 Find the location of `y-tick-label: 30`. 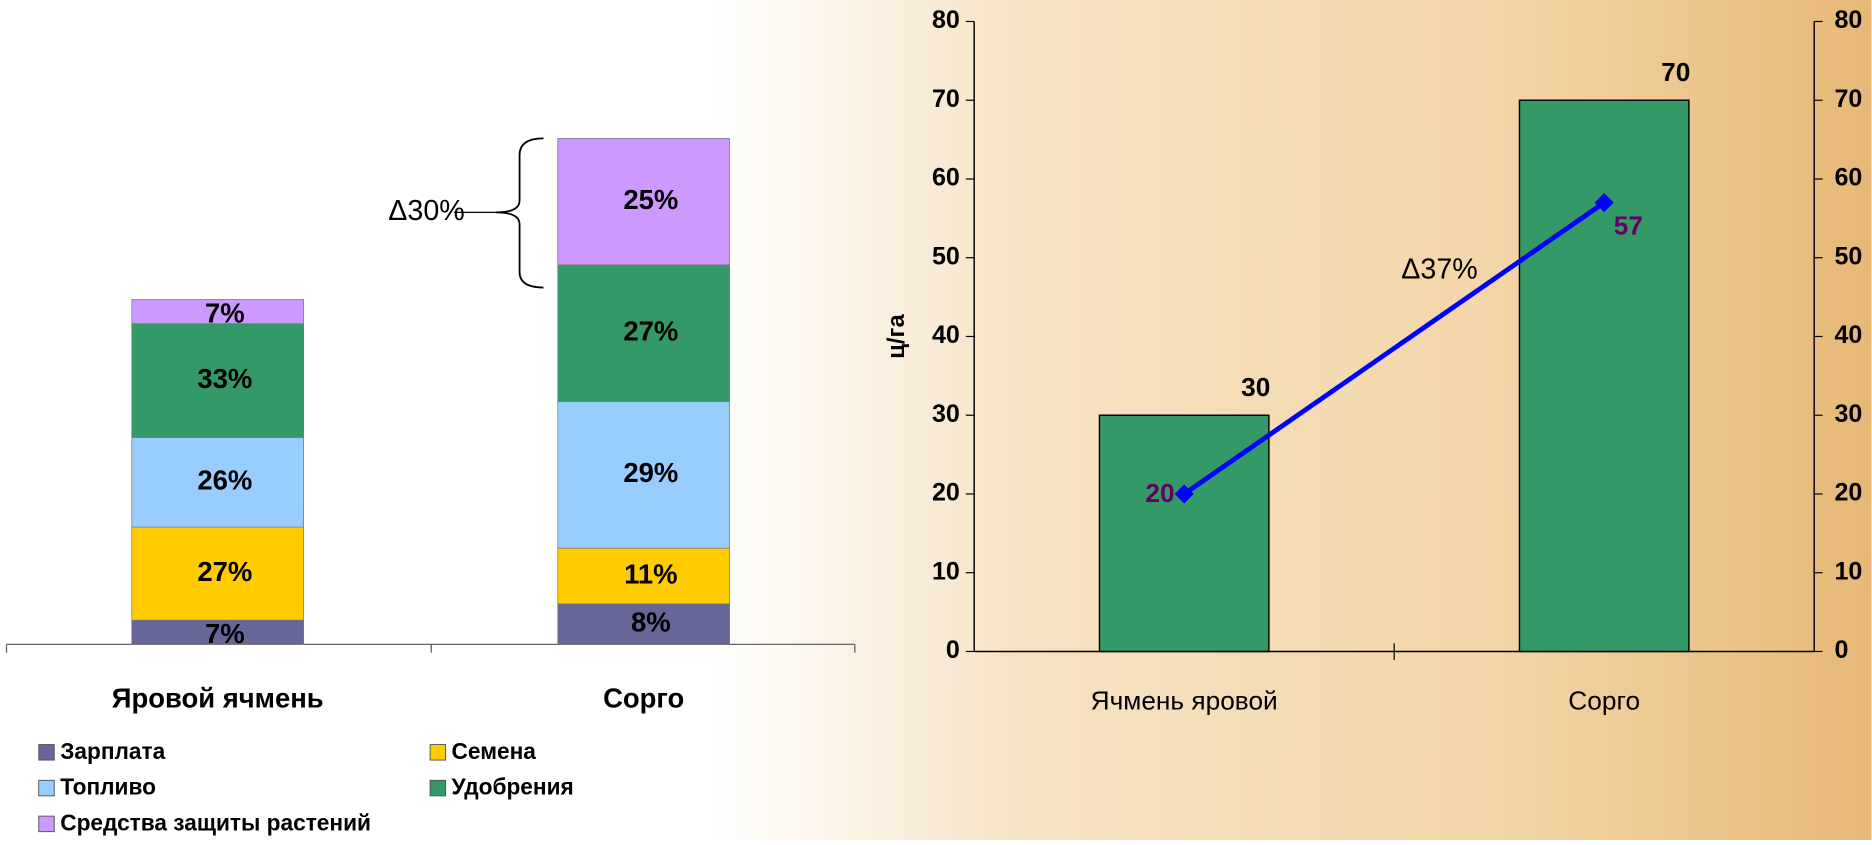

y-tick-label: 30 is located at coordinates (946, 414).